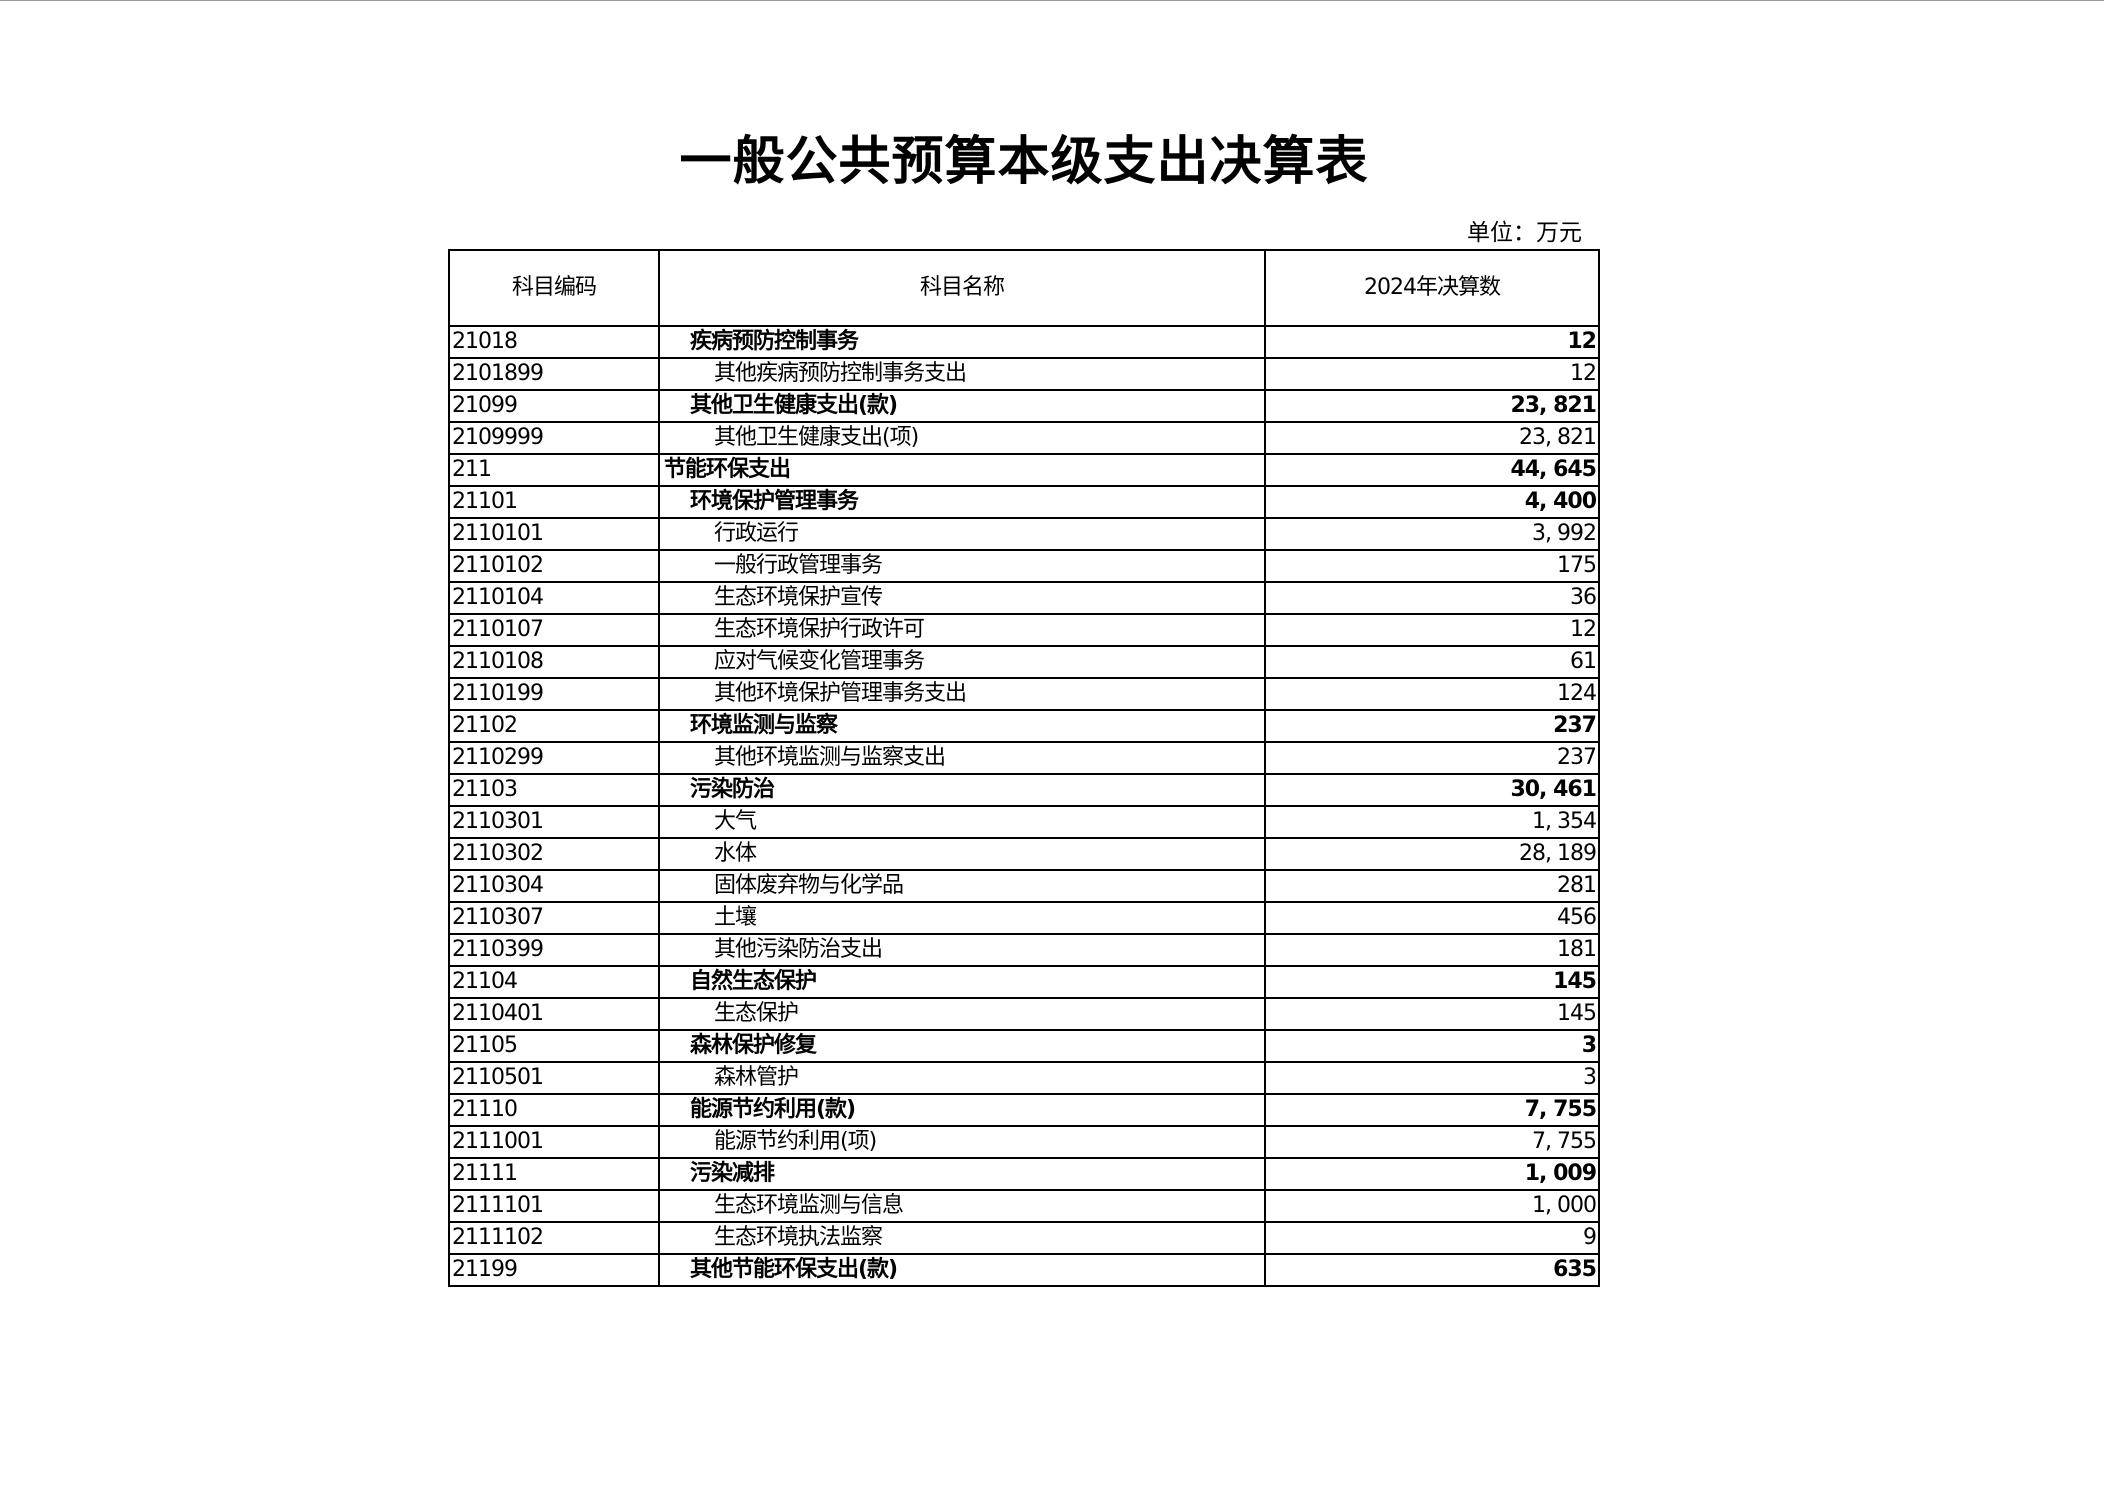 The image size is (2104, 1488). What do you see at coordinates (1524, 233) in the screenshot?
I see `unit-label: 单位：万元` at bounding box center [1524, 233].